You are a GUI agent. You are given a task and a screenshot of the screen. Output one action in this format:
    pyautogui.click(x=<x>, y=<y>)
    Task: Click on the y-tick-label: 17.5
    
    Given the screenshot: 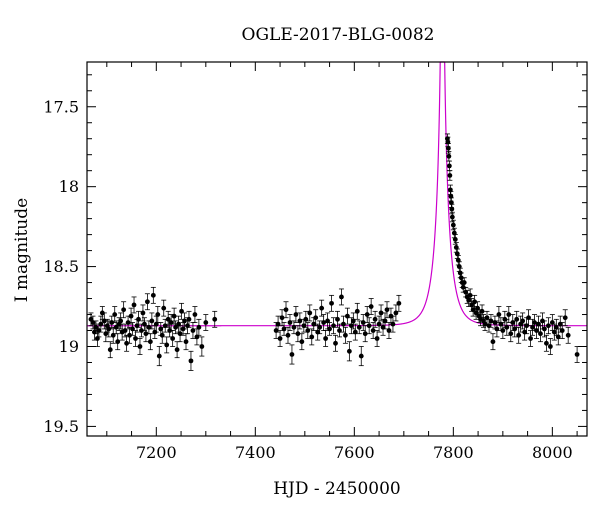 What is the action you would take?
    pyautogui.click(x=61, y=106)
    